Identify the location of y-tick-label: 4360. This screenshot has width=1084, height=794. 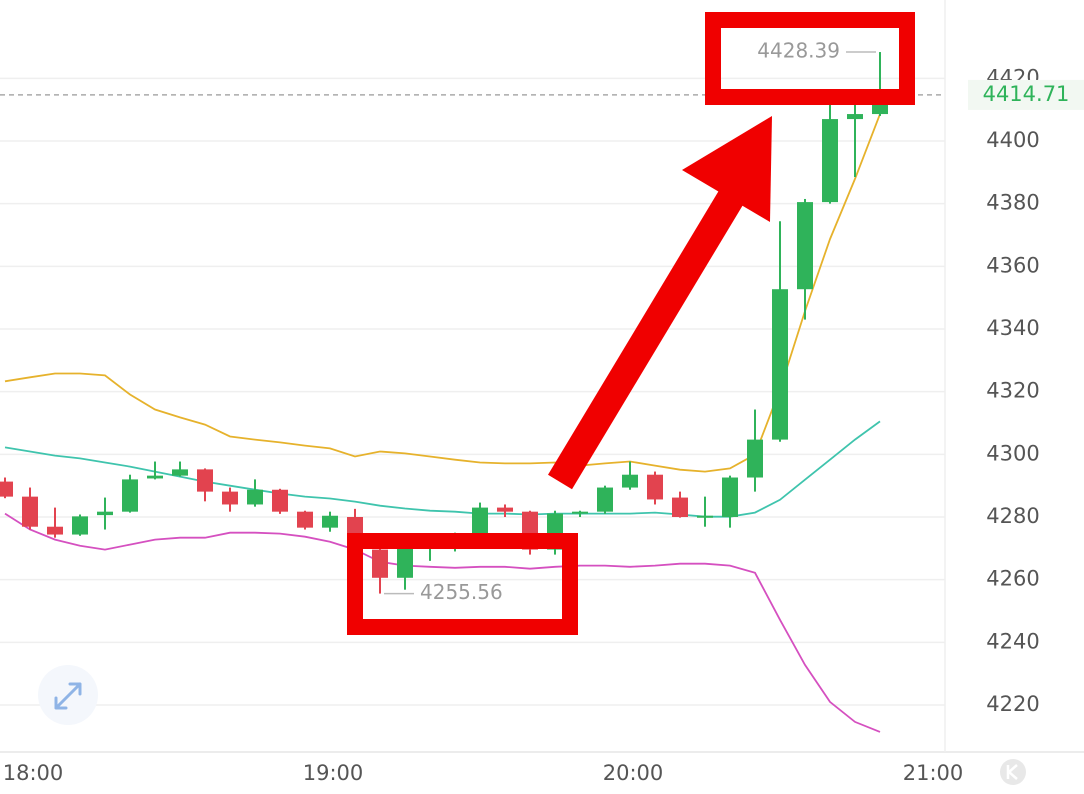
(1012, 265).